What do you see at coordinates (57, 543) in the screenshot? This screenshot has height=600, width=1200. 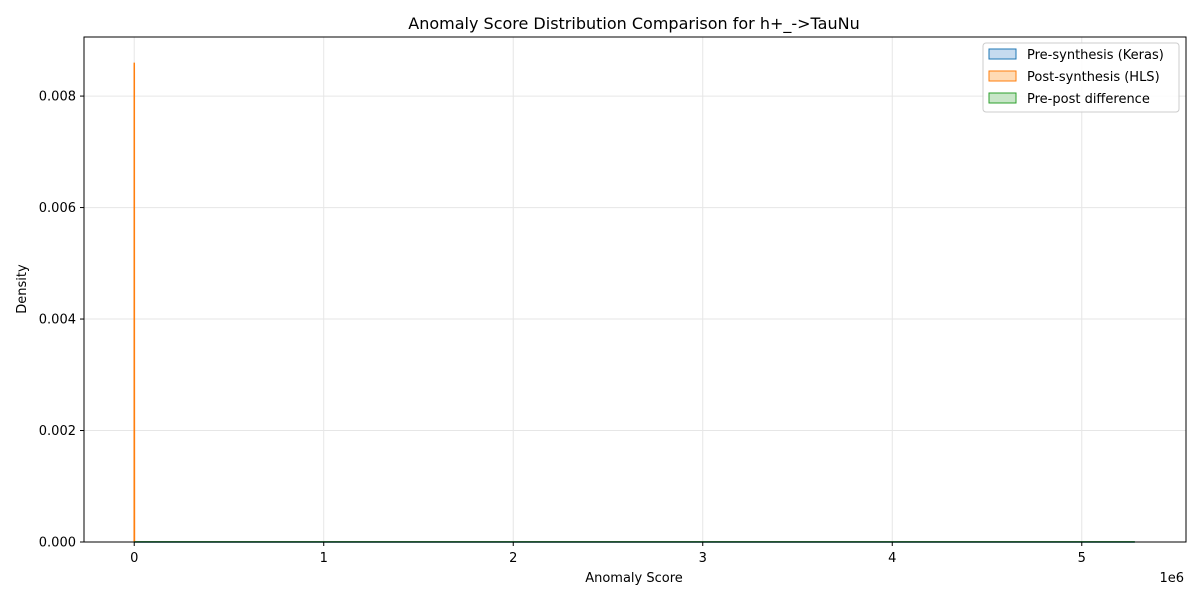 I see `y-tick-label: 0.000` at bounding box center [57, 543].